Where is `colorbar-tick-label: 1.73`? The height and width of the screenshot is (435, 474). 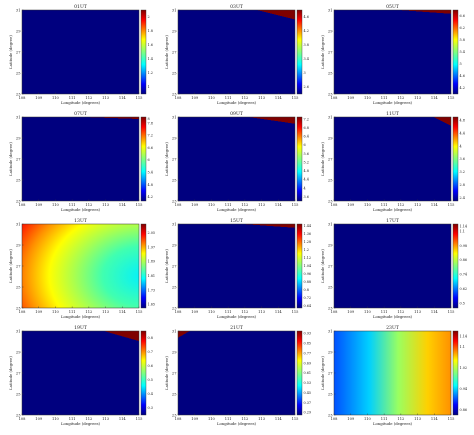
colorbar-tick-label: 1.73 is located at coordinates (152, 290).